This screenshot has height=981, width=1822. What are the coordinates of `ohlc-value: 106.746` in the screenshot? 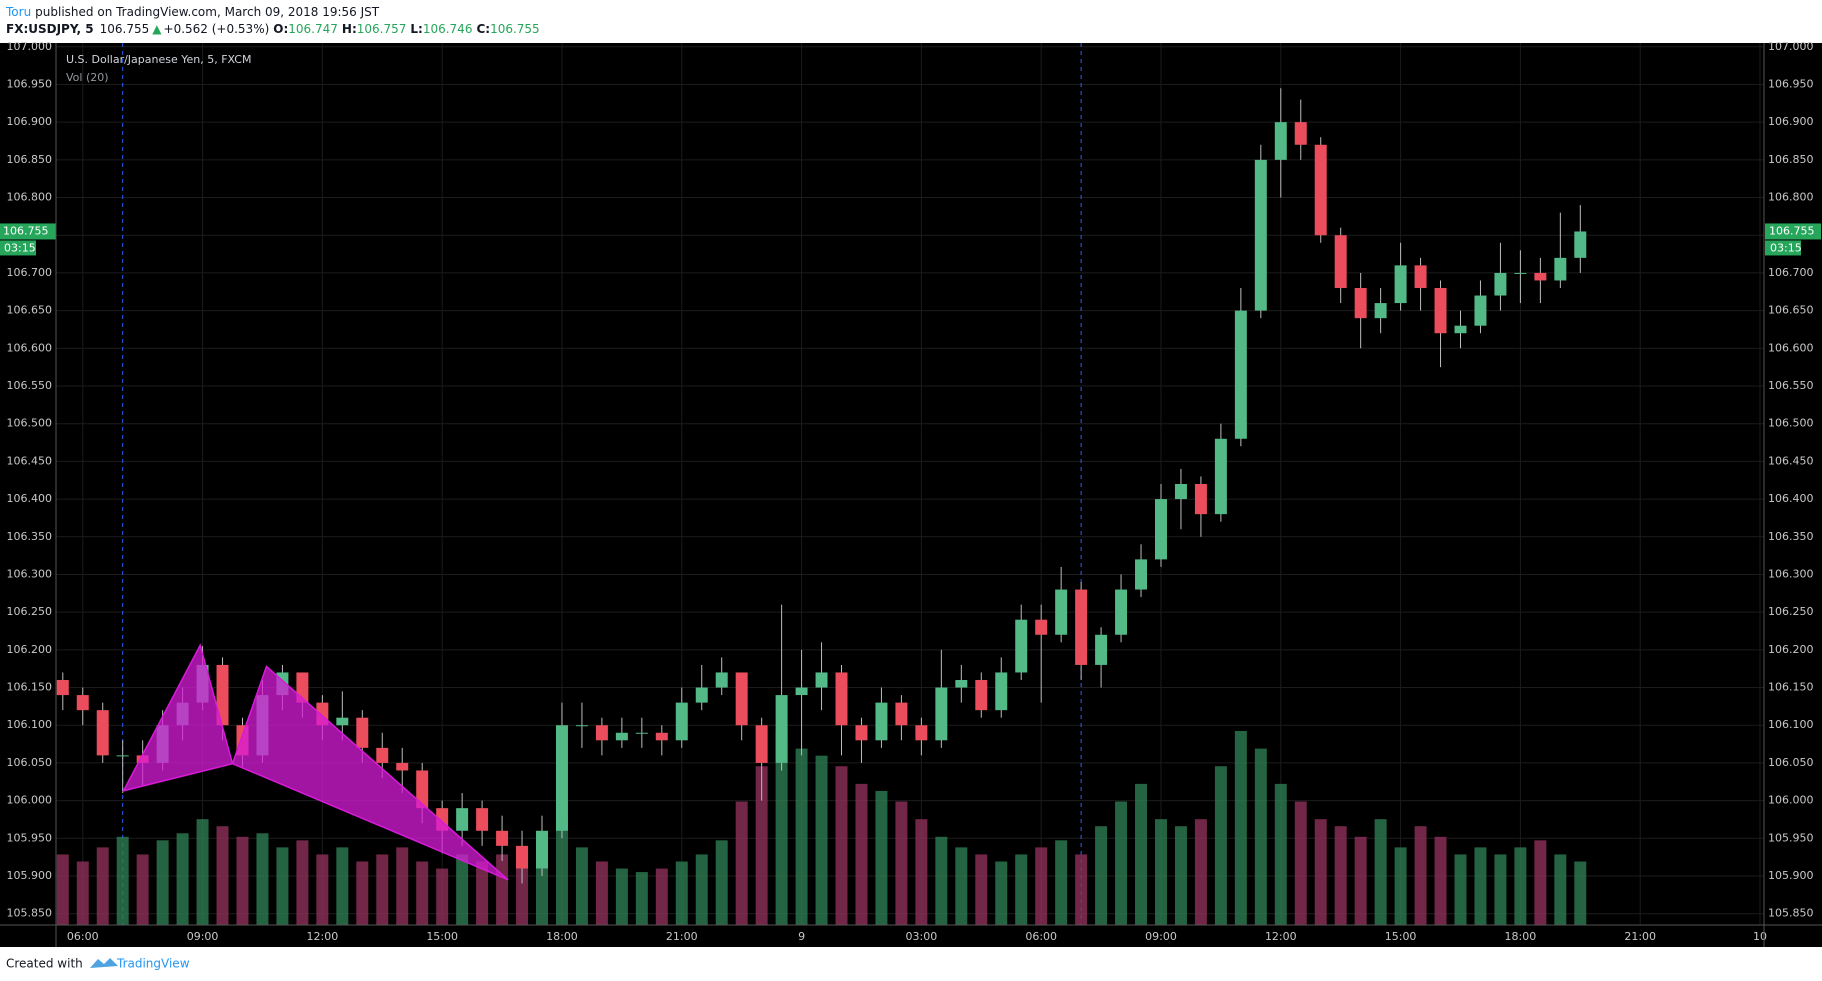 It's located at (448, 29).